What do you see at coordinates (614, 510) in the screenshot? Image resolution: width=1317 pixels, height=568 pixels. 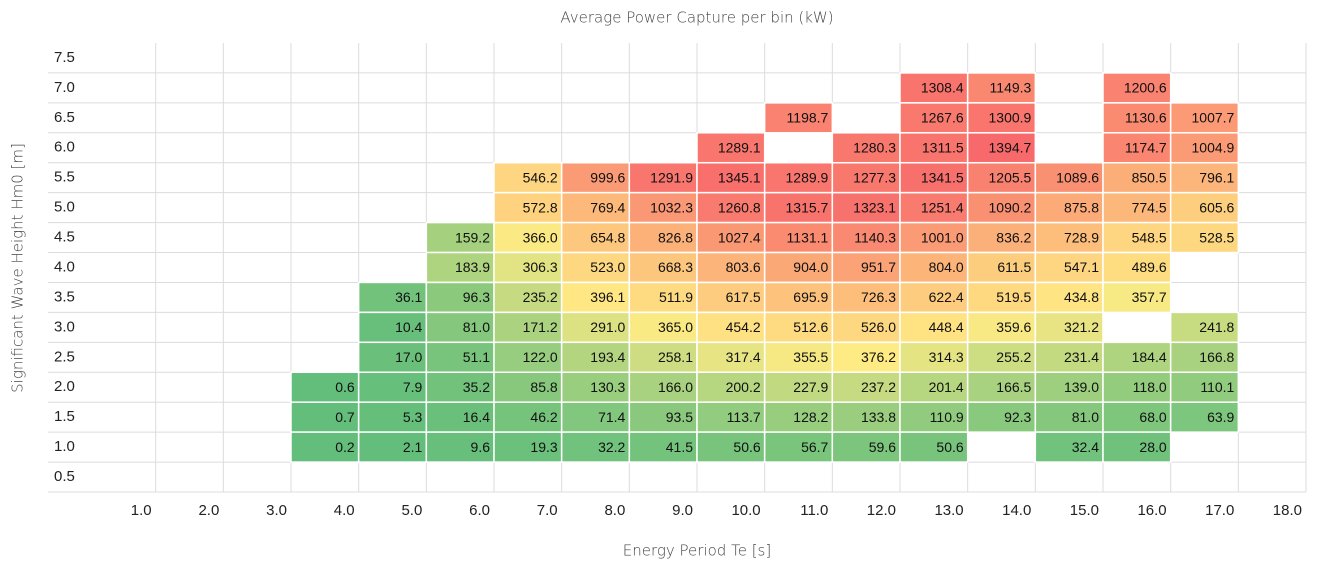 I see `x-tick-label: 8.0` at bounding box center [614, 510].